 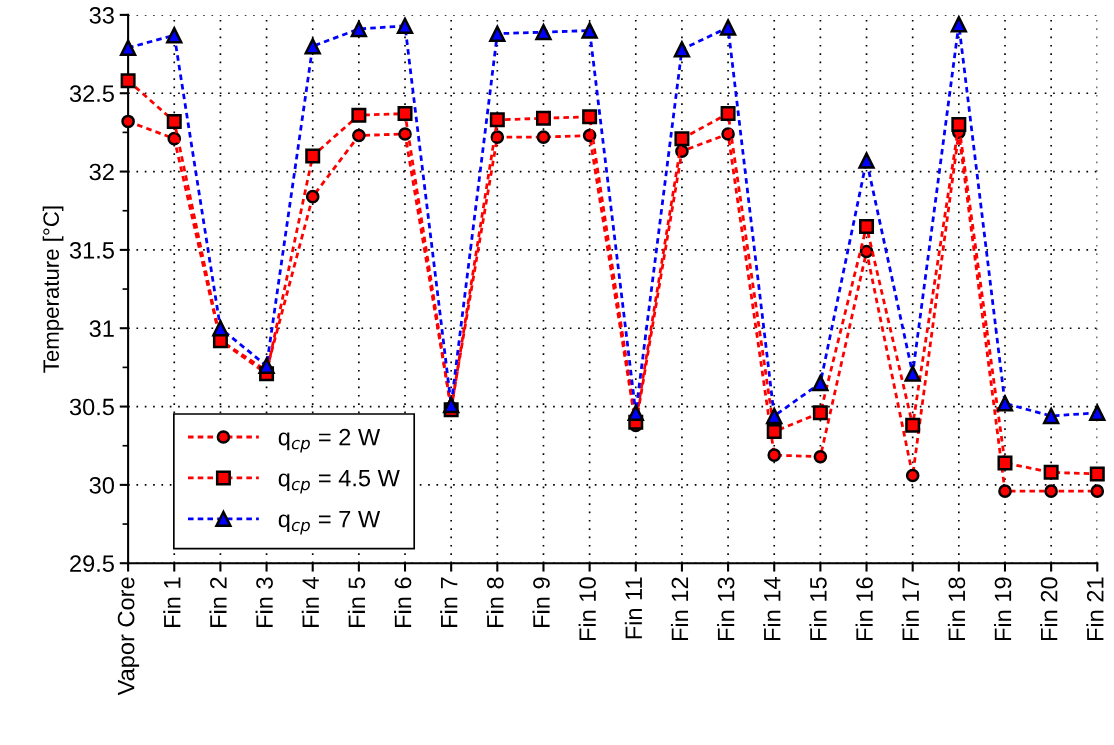 I want to click on y-tick-label: 31.5, so click(x=91, y=250).